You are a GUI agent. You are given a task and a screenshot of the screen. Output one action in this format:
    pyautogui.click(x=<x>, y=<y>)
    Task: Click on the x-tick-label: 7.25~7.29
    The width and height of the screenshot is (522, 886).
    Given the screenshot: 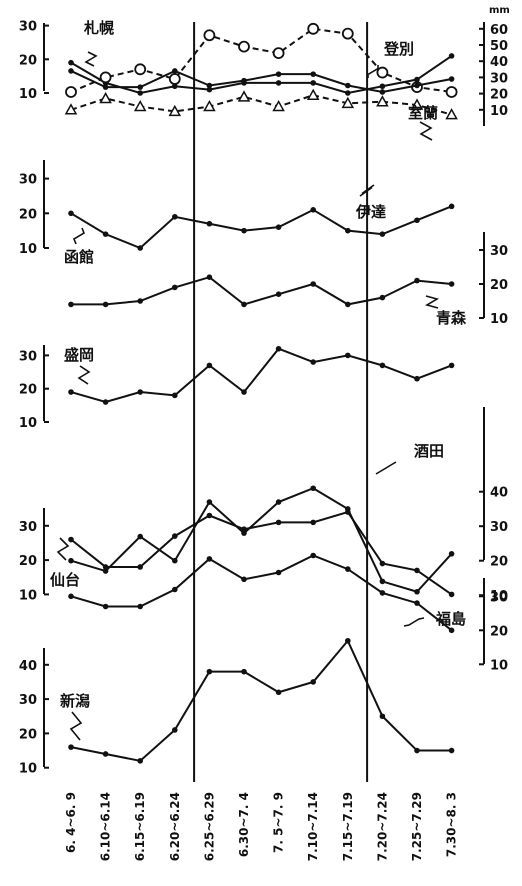 What is the action you would take?
    pyautogui.click(x=417, y=826)
    